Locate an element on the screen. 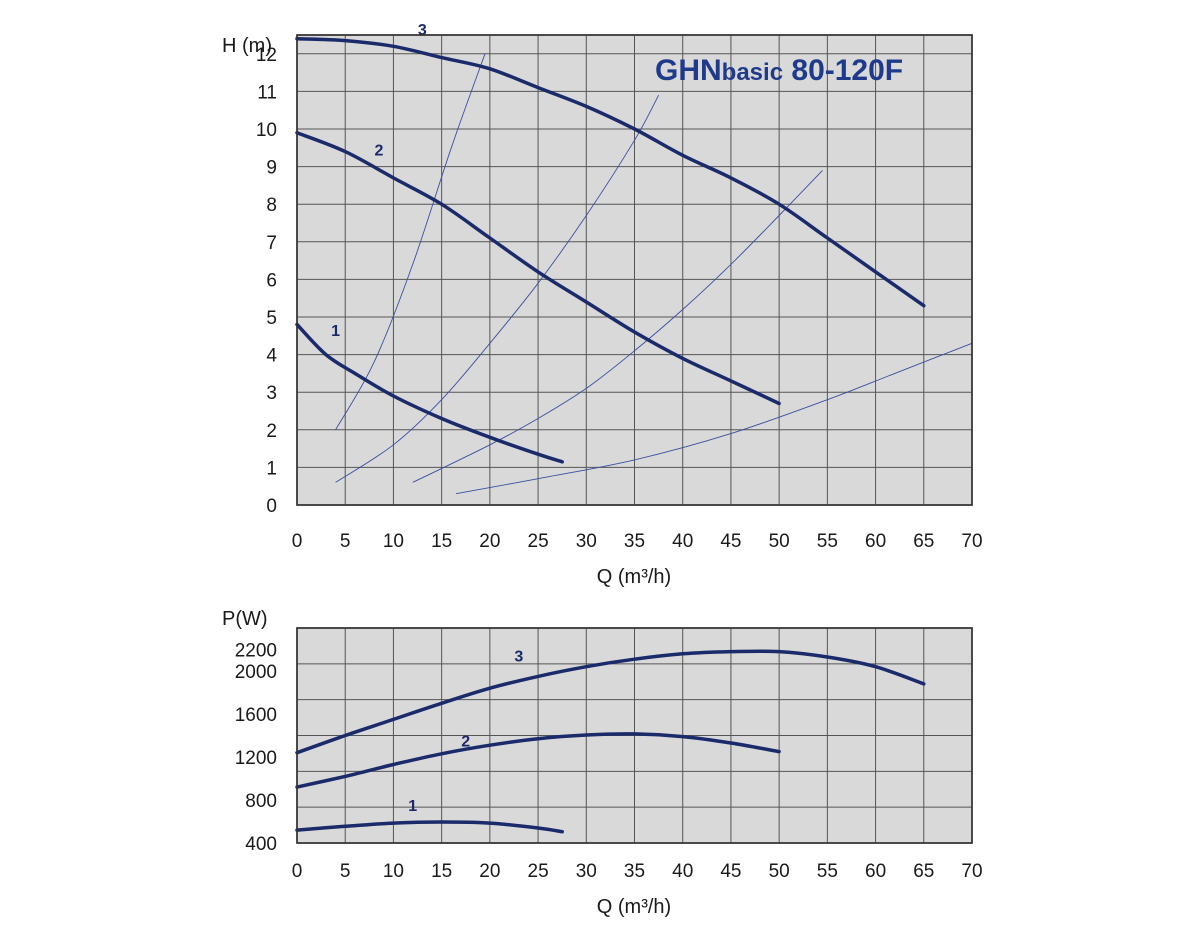 The height and width of the screenshot is (950, 1200). y-tick-label: 12 is located at coordinates (266, 55).